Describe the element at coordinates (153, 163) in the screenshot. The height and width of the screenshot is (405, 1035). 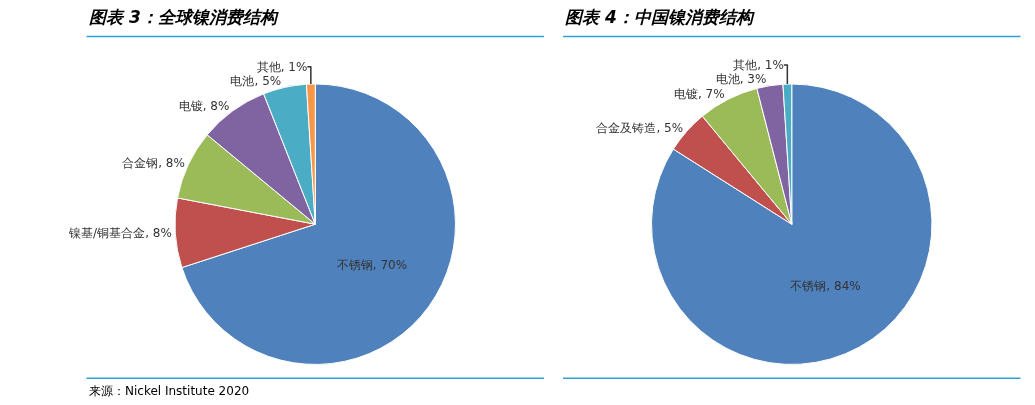
I see `slice-label: 合金钢, 8%` at that location.